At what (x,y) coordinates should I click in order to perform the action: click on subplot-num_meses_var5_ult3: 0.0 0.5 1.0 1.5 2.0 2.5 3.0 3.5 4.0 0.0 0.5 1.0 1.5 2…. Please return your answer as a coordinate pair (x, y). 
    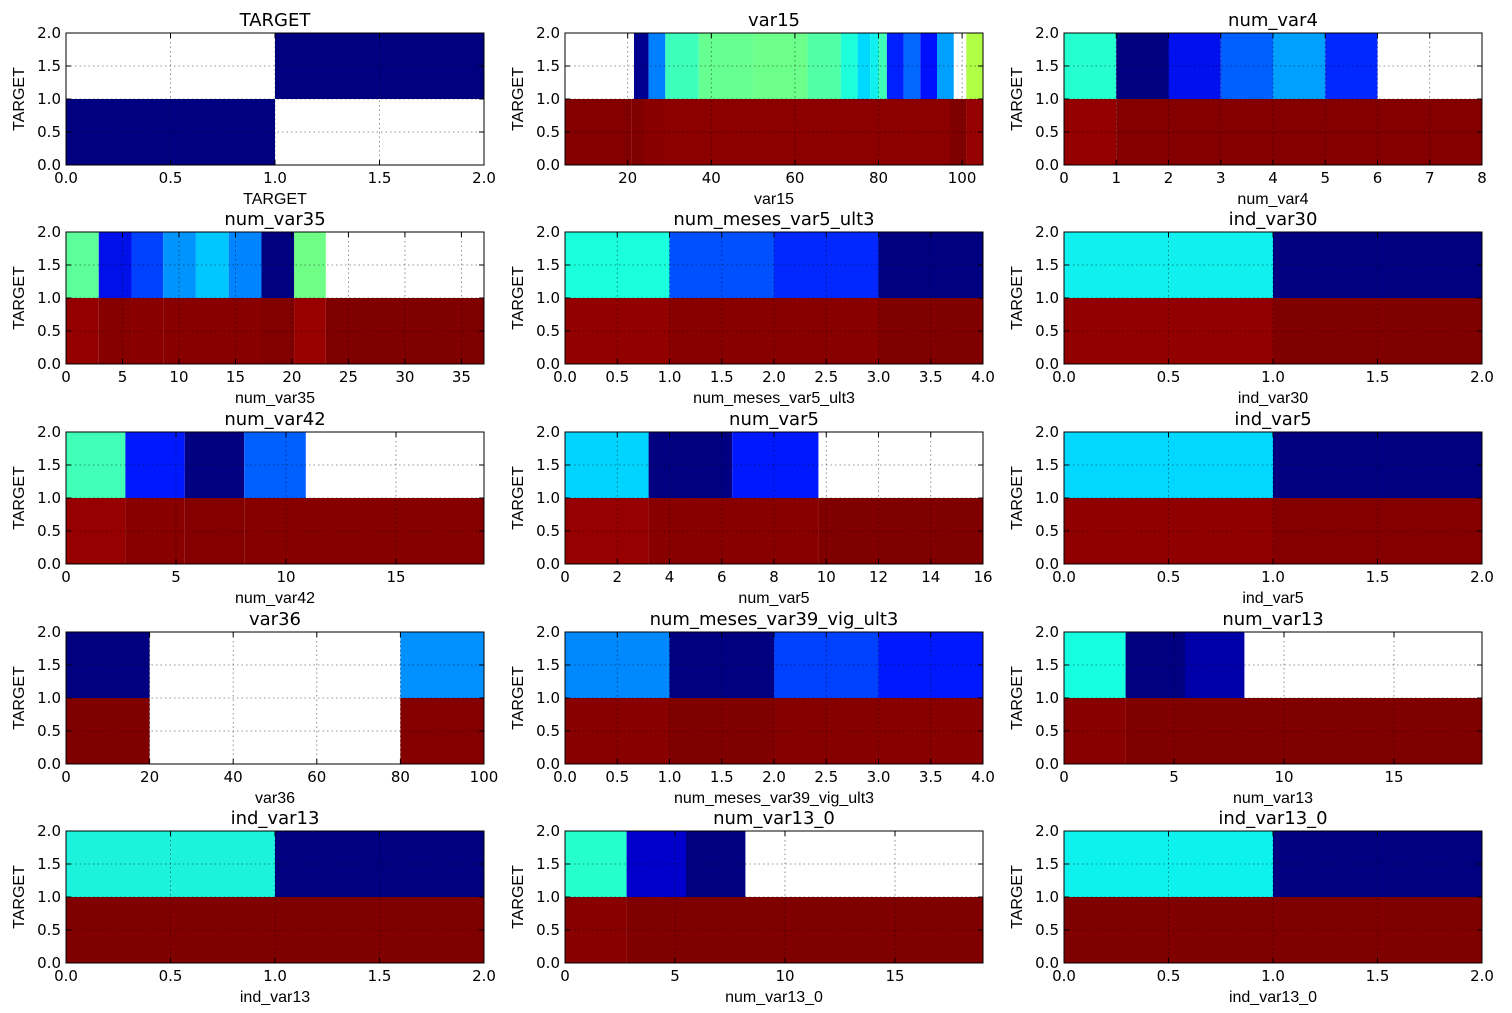
    Looking at the image, I should click on (752, 308).